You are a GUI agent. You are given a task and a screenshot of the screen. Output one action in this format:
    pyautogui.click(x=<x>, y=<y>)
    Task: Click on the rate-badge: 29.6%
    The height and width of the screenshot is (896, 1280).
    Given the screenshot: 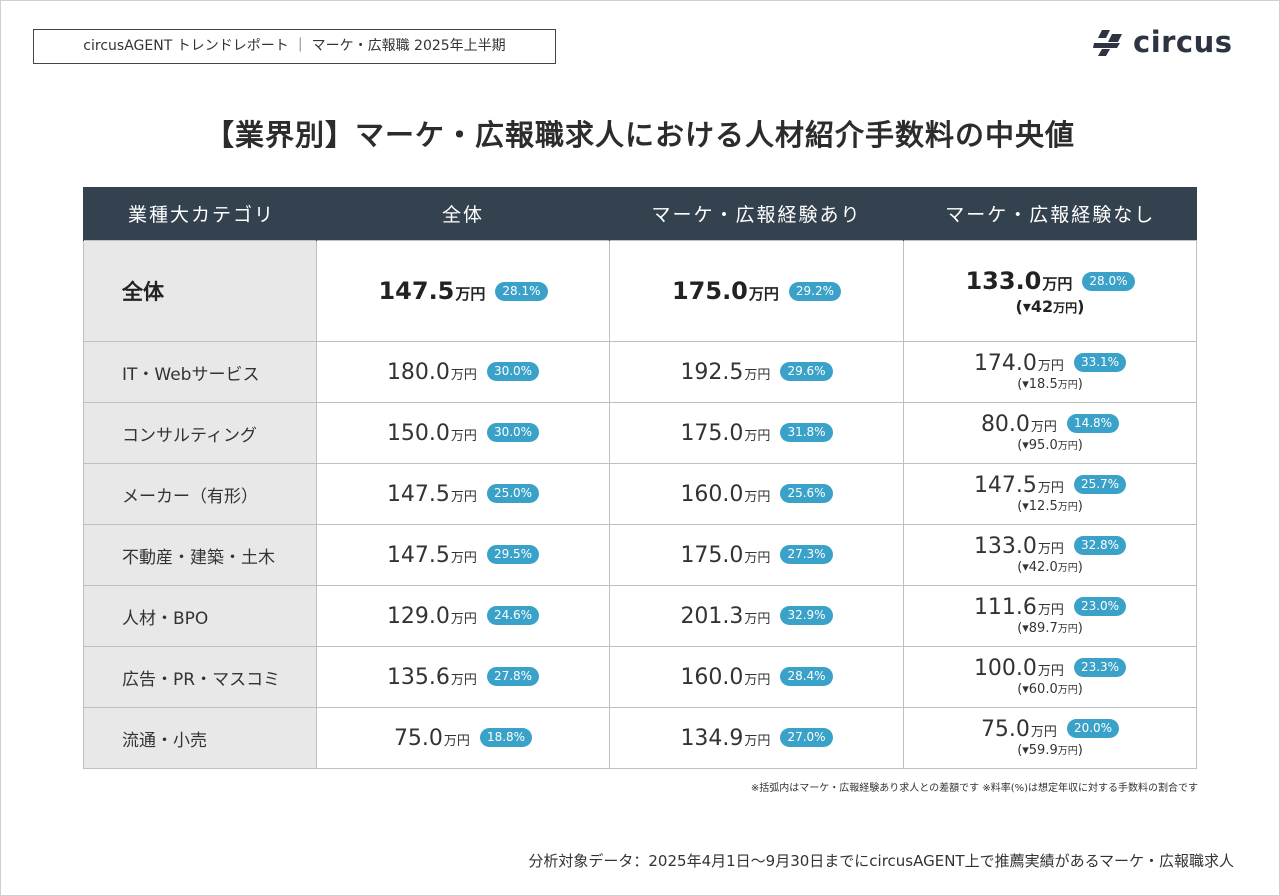 What is the action you would take?
    pyautogui.click(x=806, y=371)
    